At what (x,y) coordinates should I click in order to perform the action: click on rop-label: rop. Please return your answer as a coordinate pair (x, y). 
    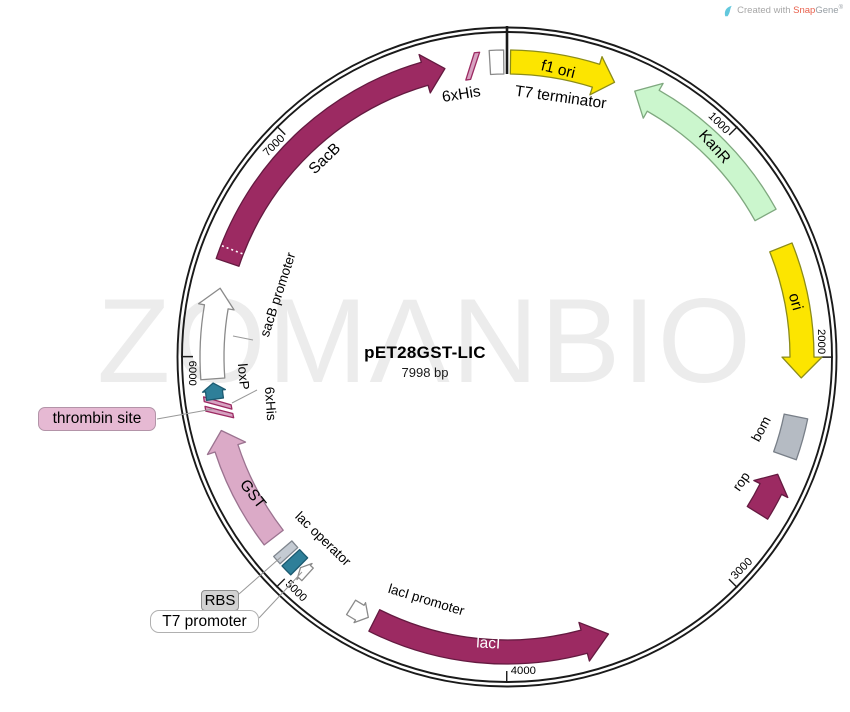
    Looking at the image, I should click on (741, 481).